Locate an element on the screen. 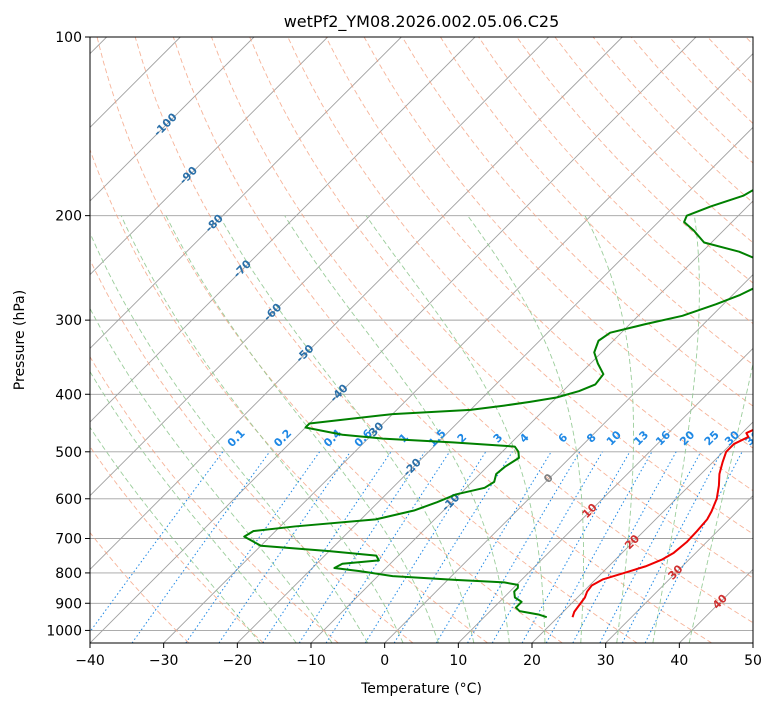  x-tick-label: 20 is located at coordinates (532, 661).